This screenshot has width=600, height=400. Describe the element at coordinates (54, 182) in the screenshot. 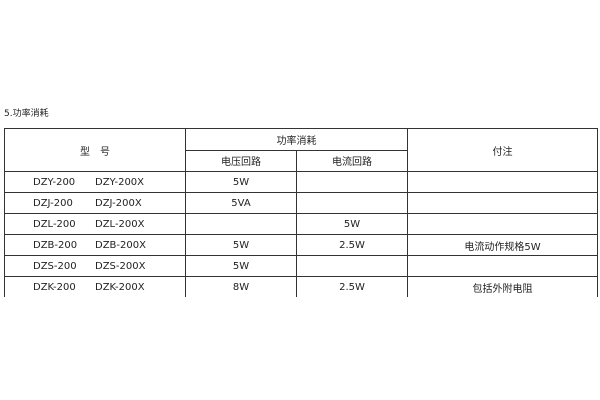

I see `model-a: DZY-200` at that location.